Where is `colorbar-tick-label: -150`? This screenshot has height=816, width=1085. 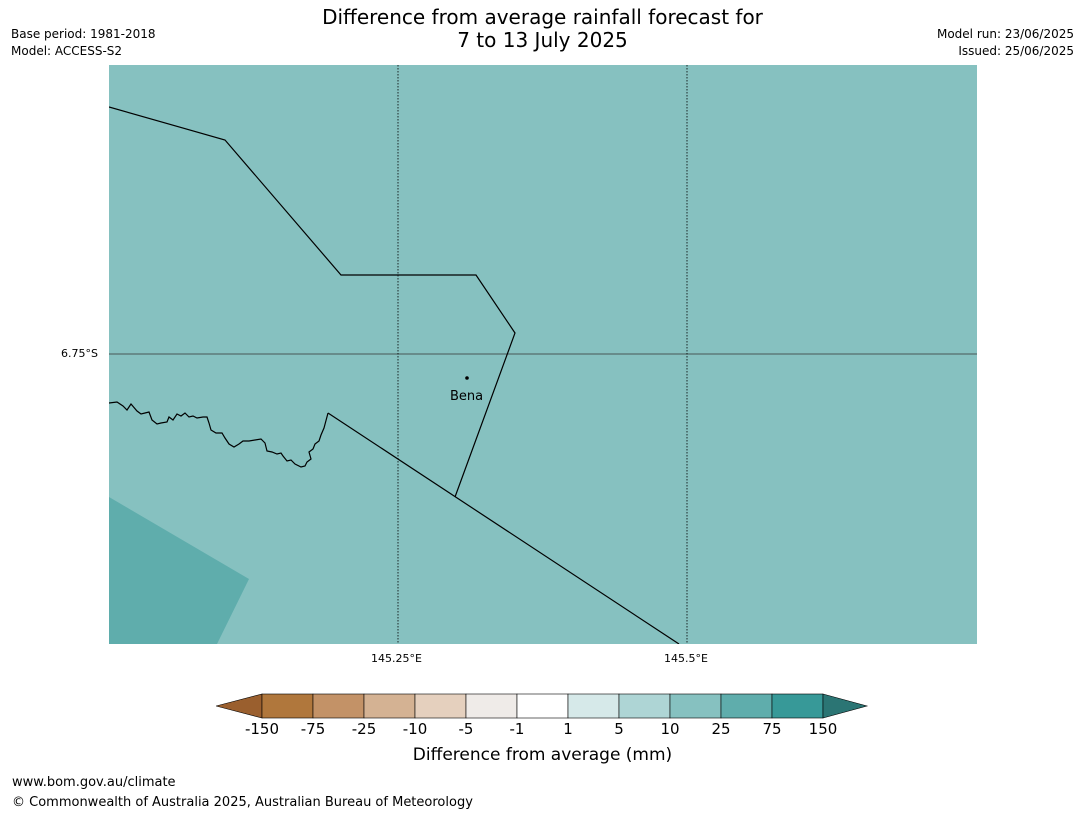 colorbar-tick-label: -150 is located at coordinates (262, 729).